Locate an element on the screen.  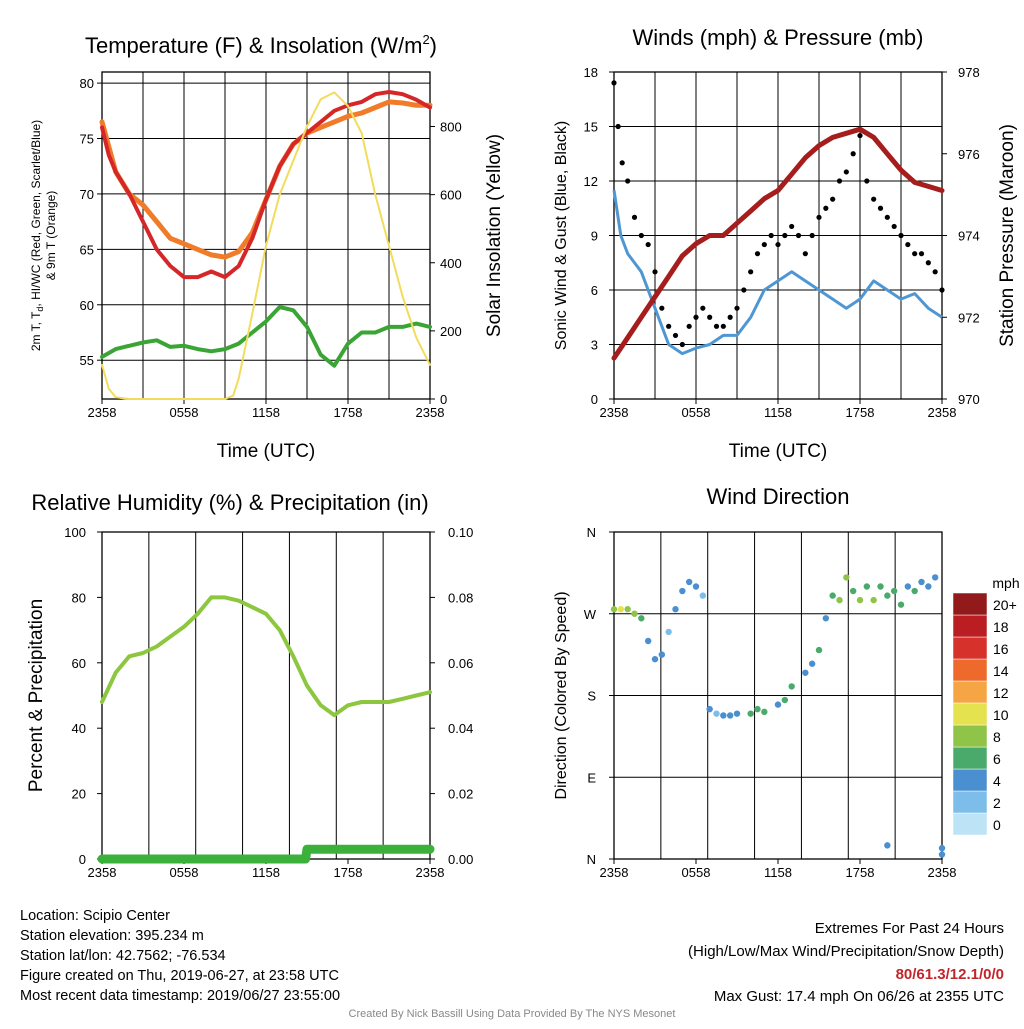
temp-ylabel-right: Solar Insolation (Yellow) is located at coordinates (494, 235).